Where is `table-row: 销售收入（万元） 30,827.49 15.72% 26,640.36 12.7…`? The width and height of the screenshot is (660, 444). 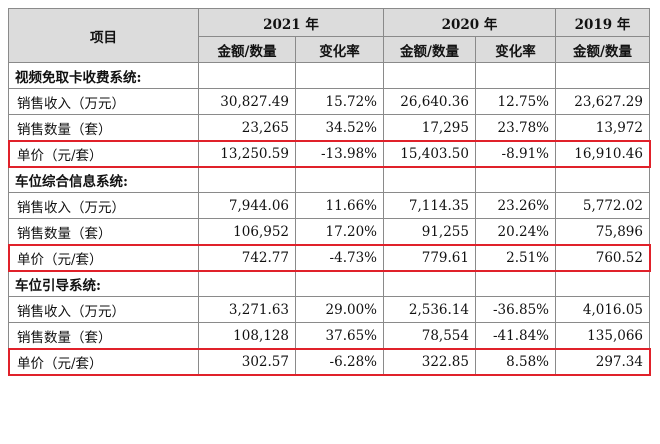 table-row: 销售收入（万元） 30,827.49 15.72% 26,640.36 12.7… is located at coordinates (329, 101).